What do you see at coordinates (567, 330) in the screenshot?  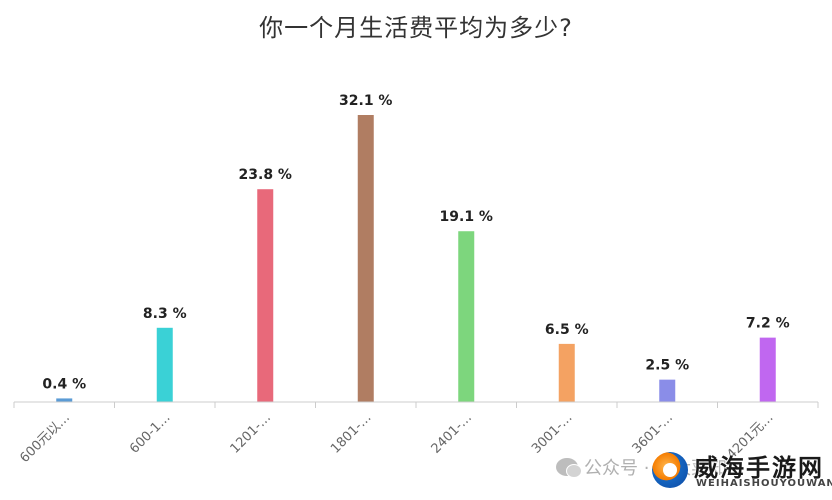 I see `data-label: 6.5 %` at bounding box center [567, 330].